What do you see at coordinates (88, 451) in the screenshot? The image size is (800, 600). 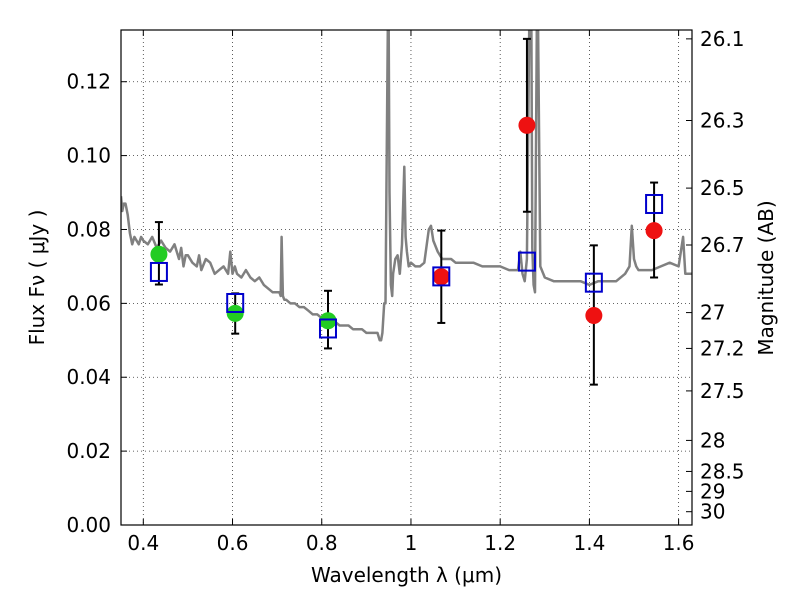 I see `y-tick-label-1: 0.02` at bounding box center [88, 451].